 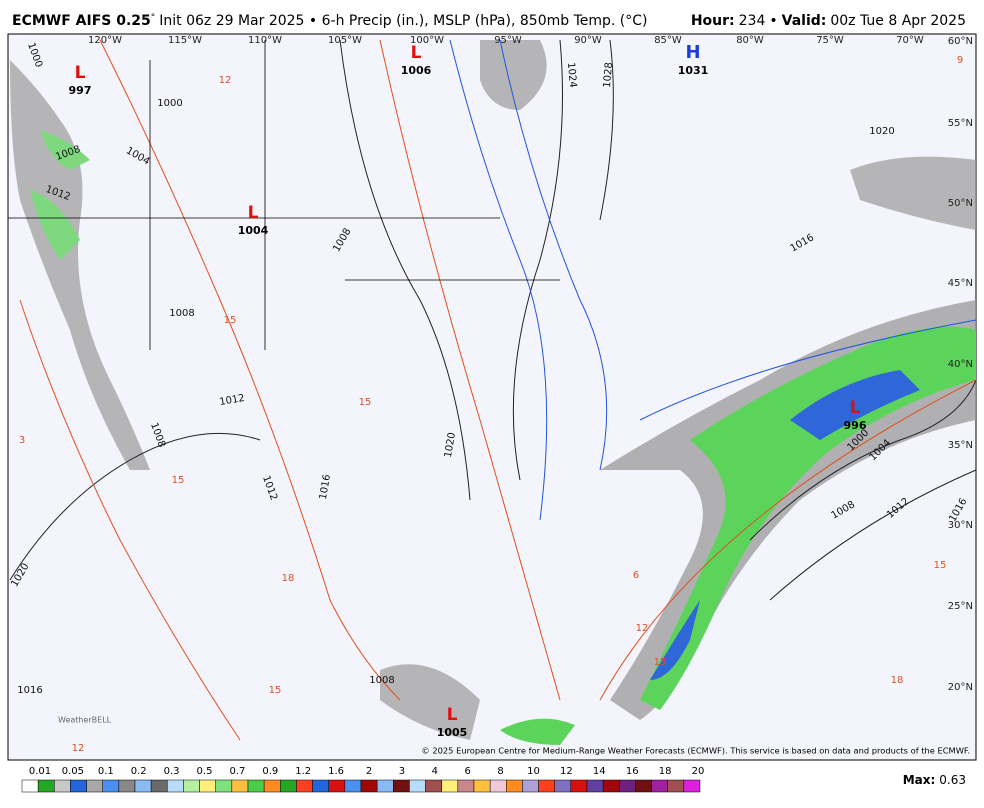 I want to click on text-part: Max:, so click(x=919, y=780).